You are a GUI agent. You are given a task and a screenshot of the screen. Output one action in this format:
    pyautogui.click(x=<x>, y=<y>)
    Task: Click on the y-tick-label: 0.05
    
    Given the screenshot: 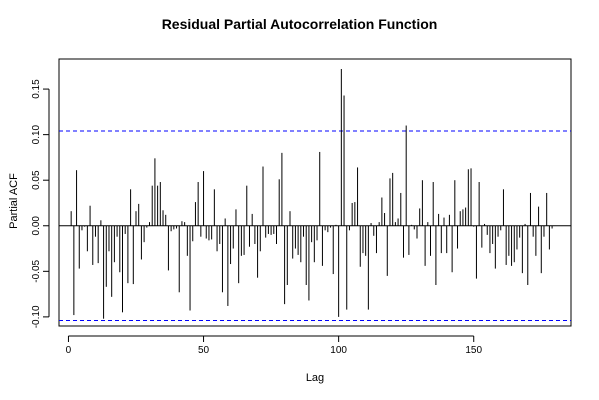 What is the action you would take?
    pyautogui.click(x=36, y=180)
    